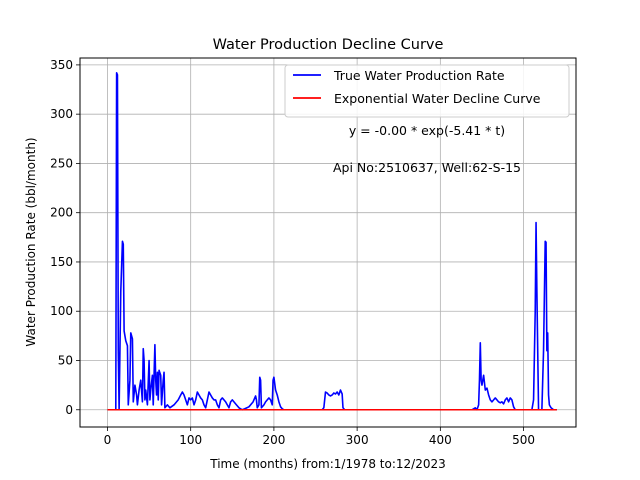 This screenshot has width=640, height=480. What do you see at coordinates (419, 75) in the screenshot?
I see `legend-label-true-rate: True Water Production Rate` at bounding box center [419, 75].